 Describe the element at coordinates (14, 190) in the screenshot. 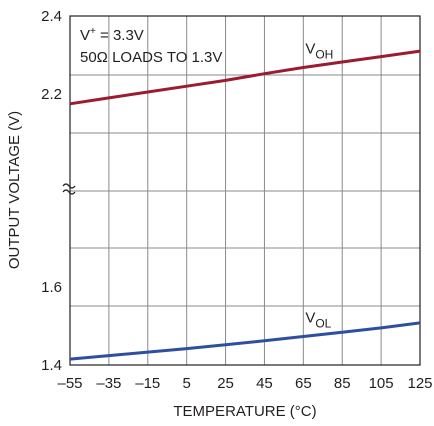

I see `y-axis-label: OUTPUT VOLTAGE (V)` at that location.